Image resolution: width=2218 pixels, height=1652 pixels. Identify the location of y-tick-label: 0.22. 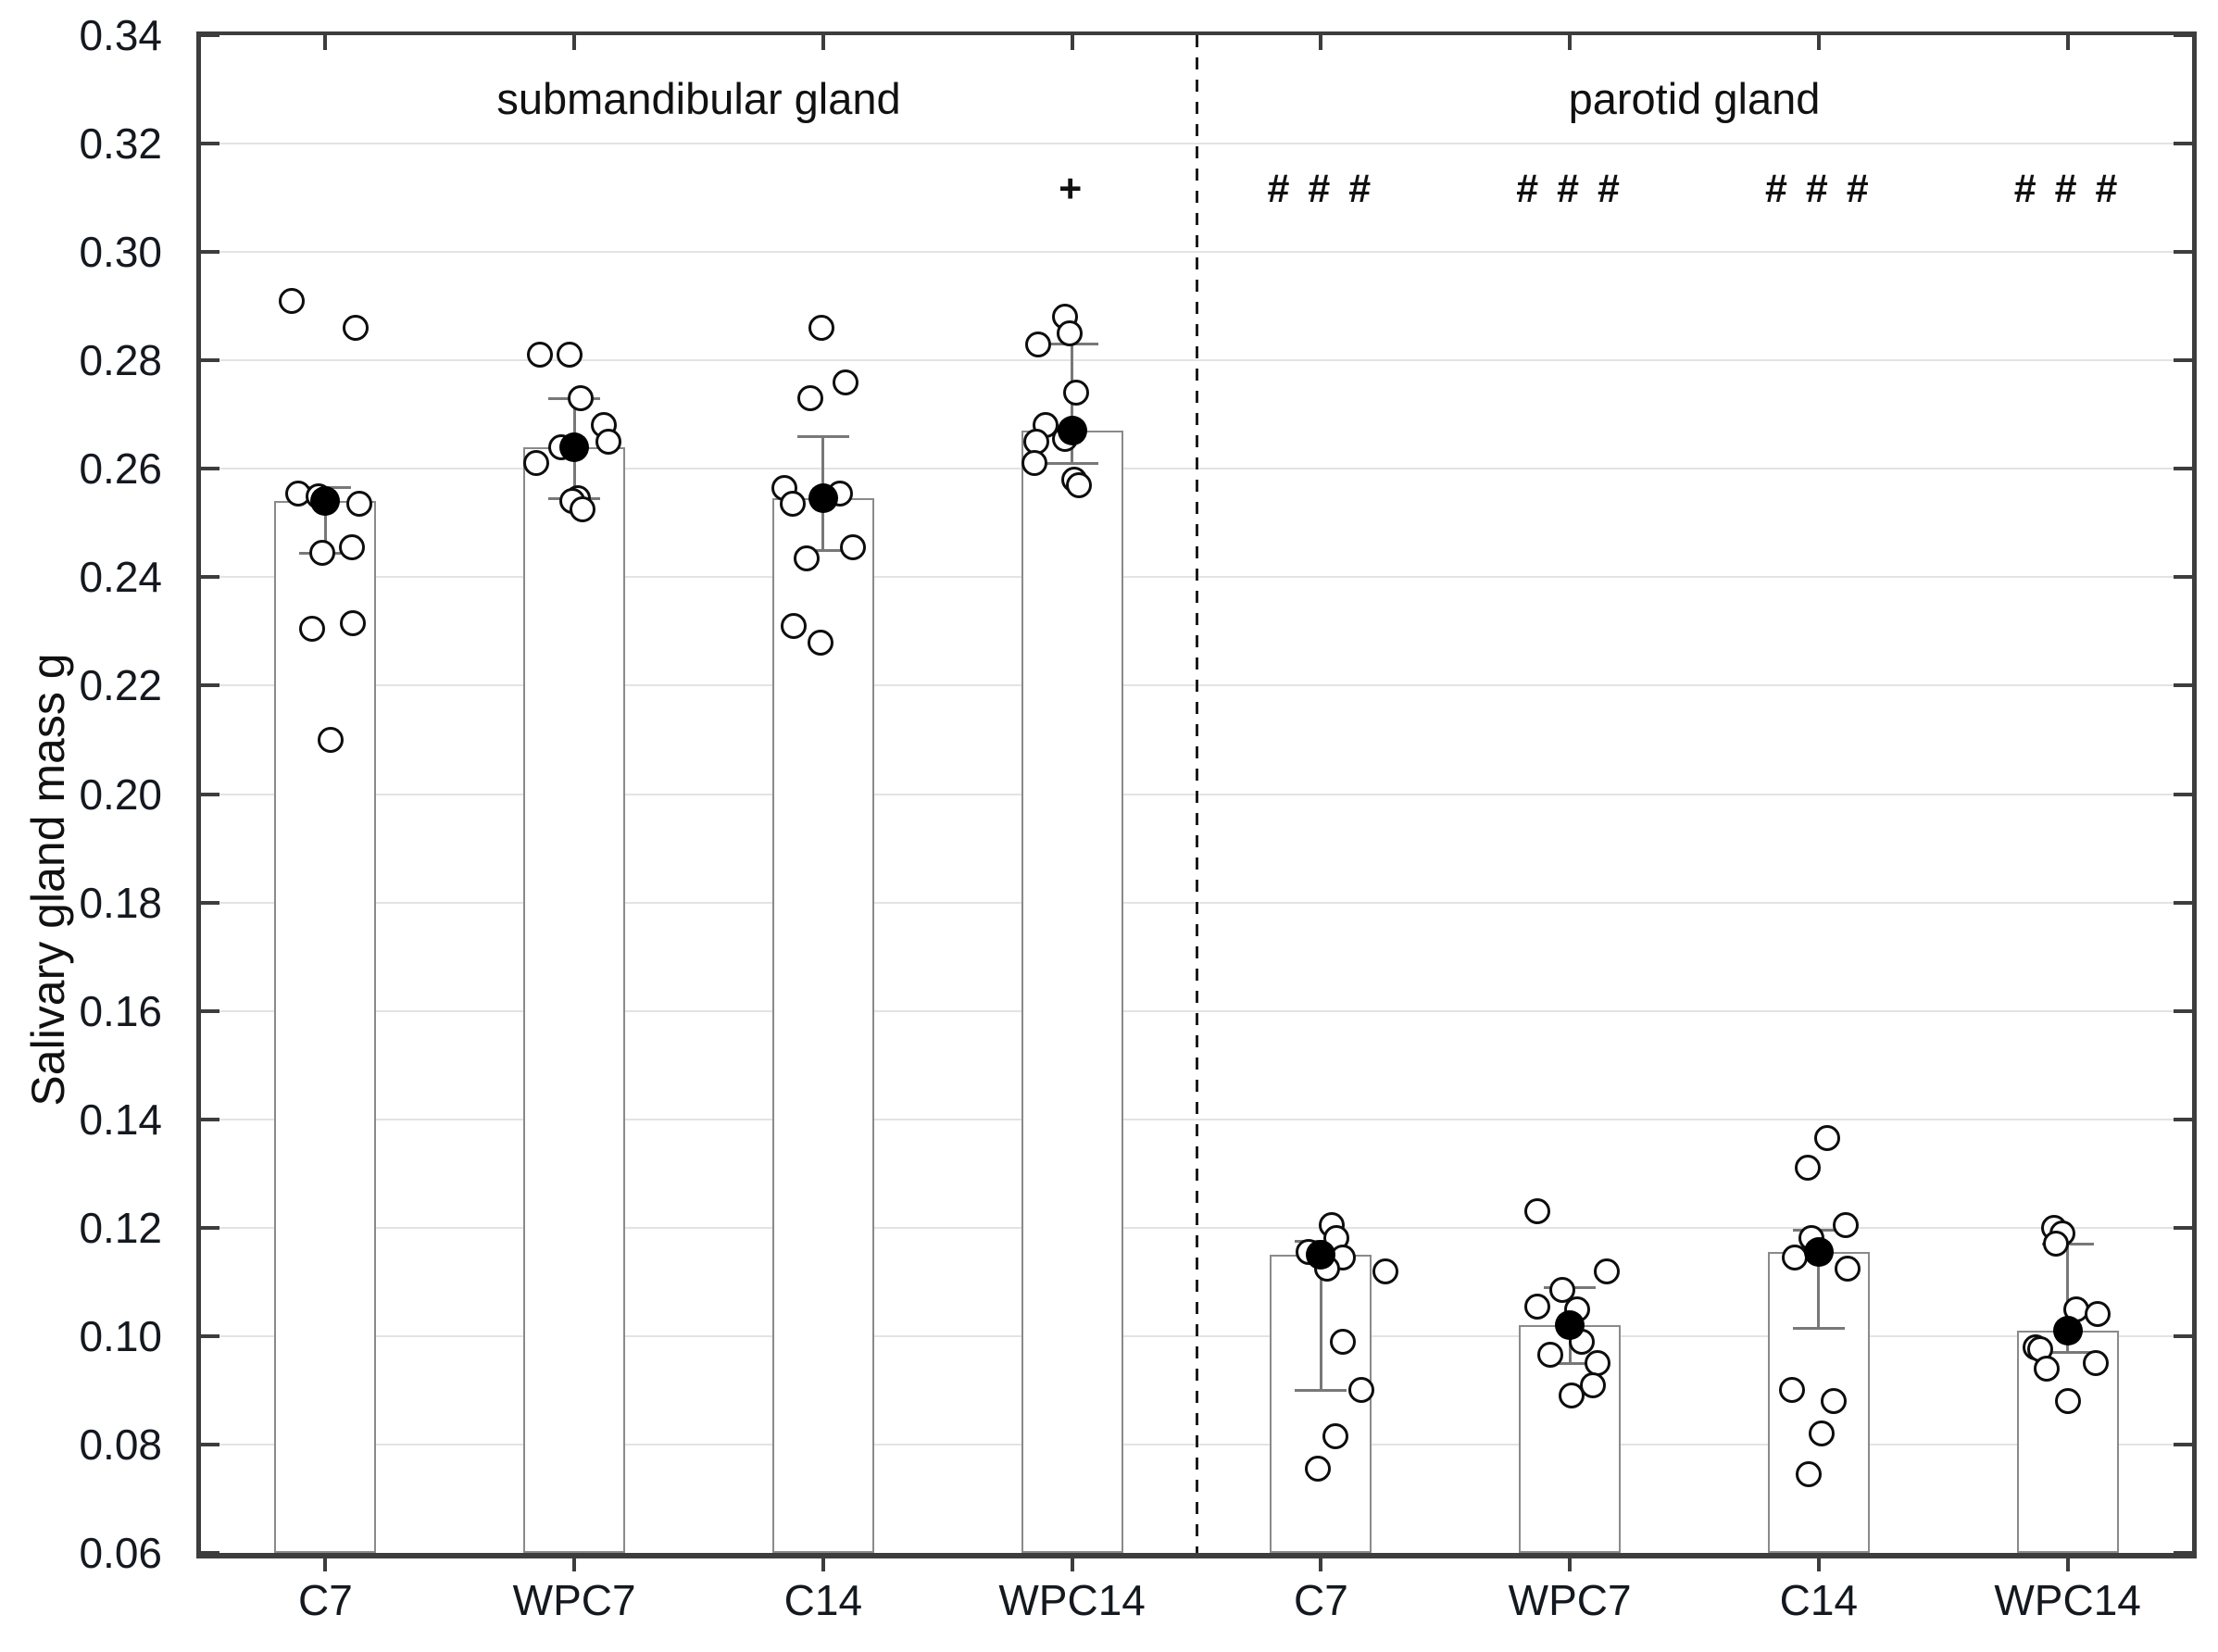
(121, 685).